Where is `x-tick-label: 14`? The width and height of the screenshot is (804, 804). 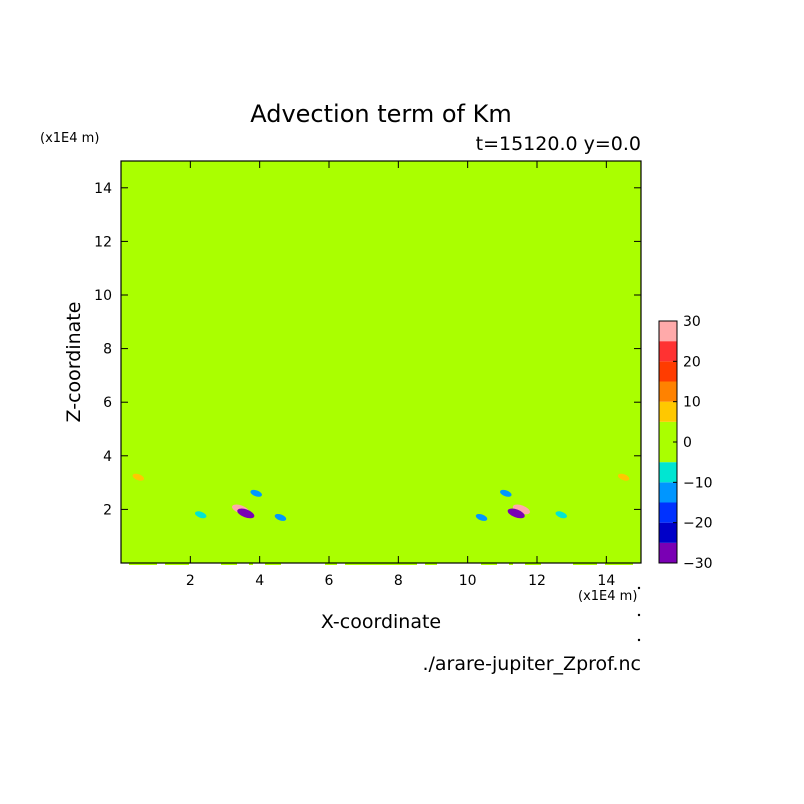 x-tick-label: 14 is located at coordinates (606, 581).